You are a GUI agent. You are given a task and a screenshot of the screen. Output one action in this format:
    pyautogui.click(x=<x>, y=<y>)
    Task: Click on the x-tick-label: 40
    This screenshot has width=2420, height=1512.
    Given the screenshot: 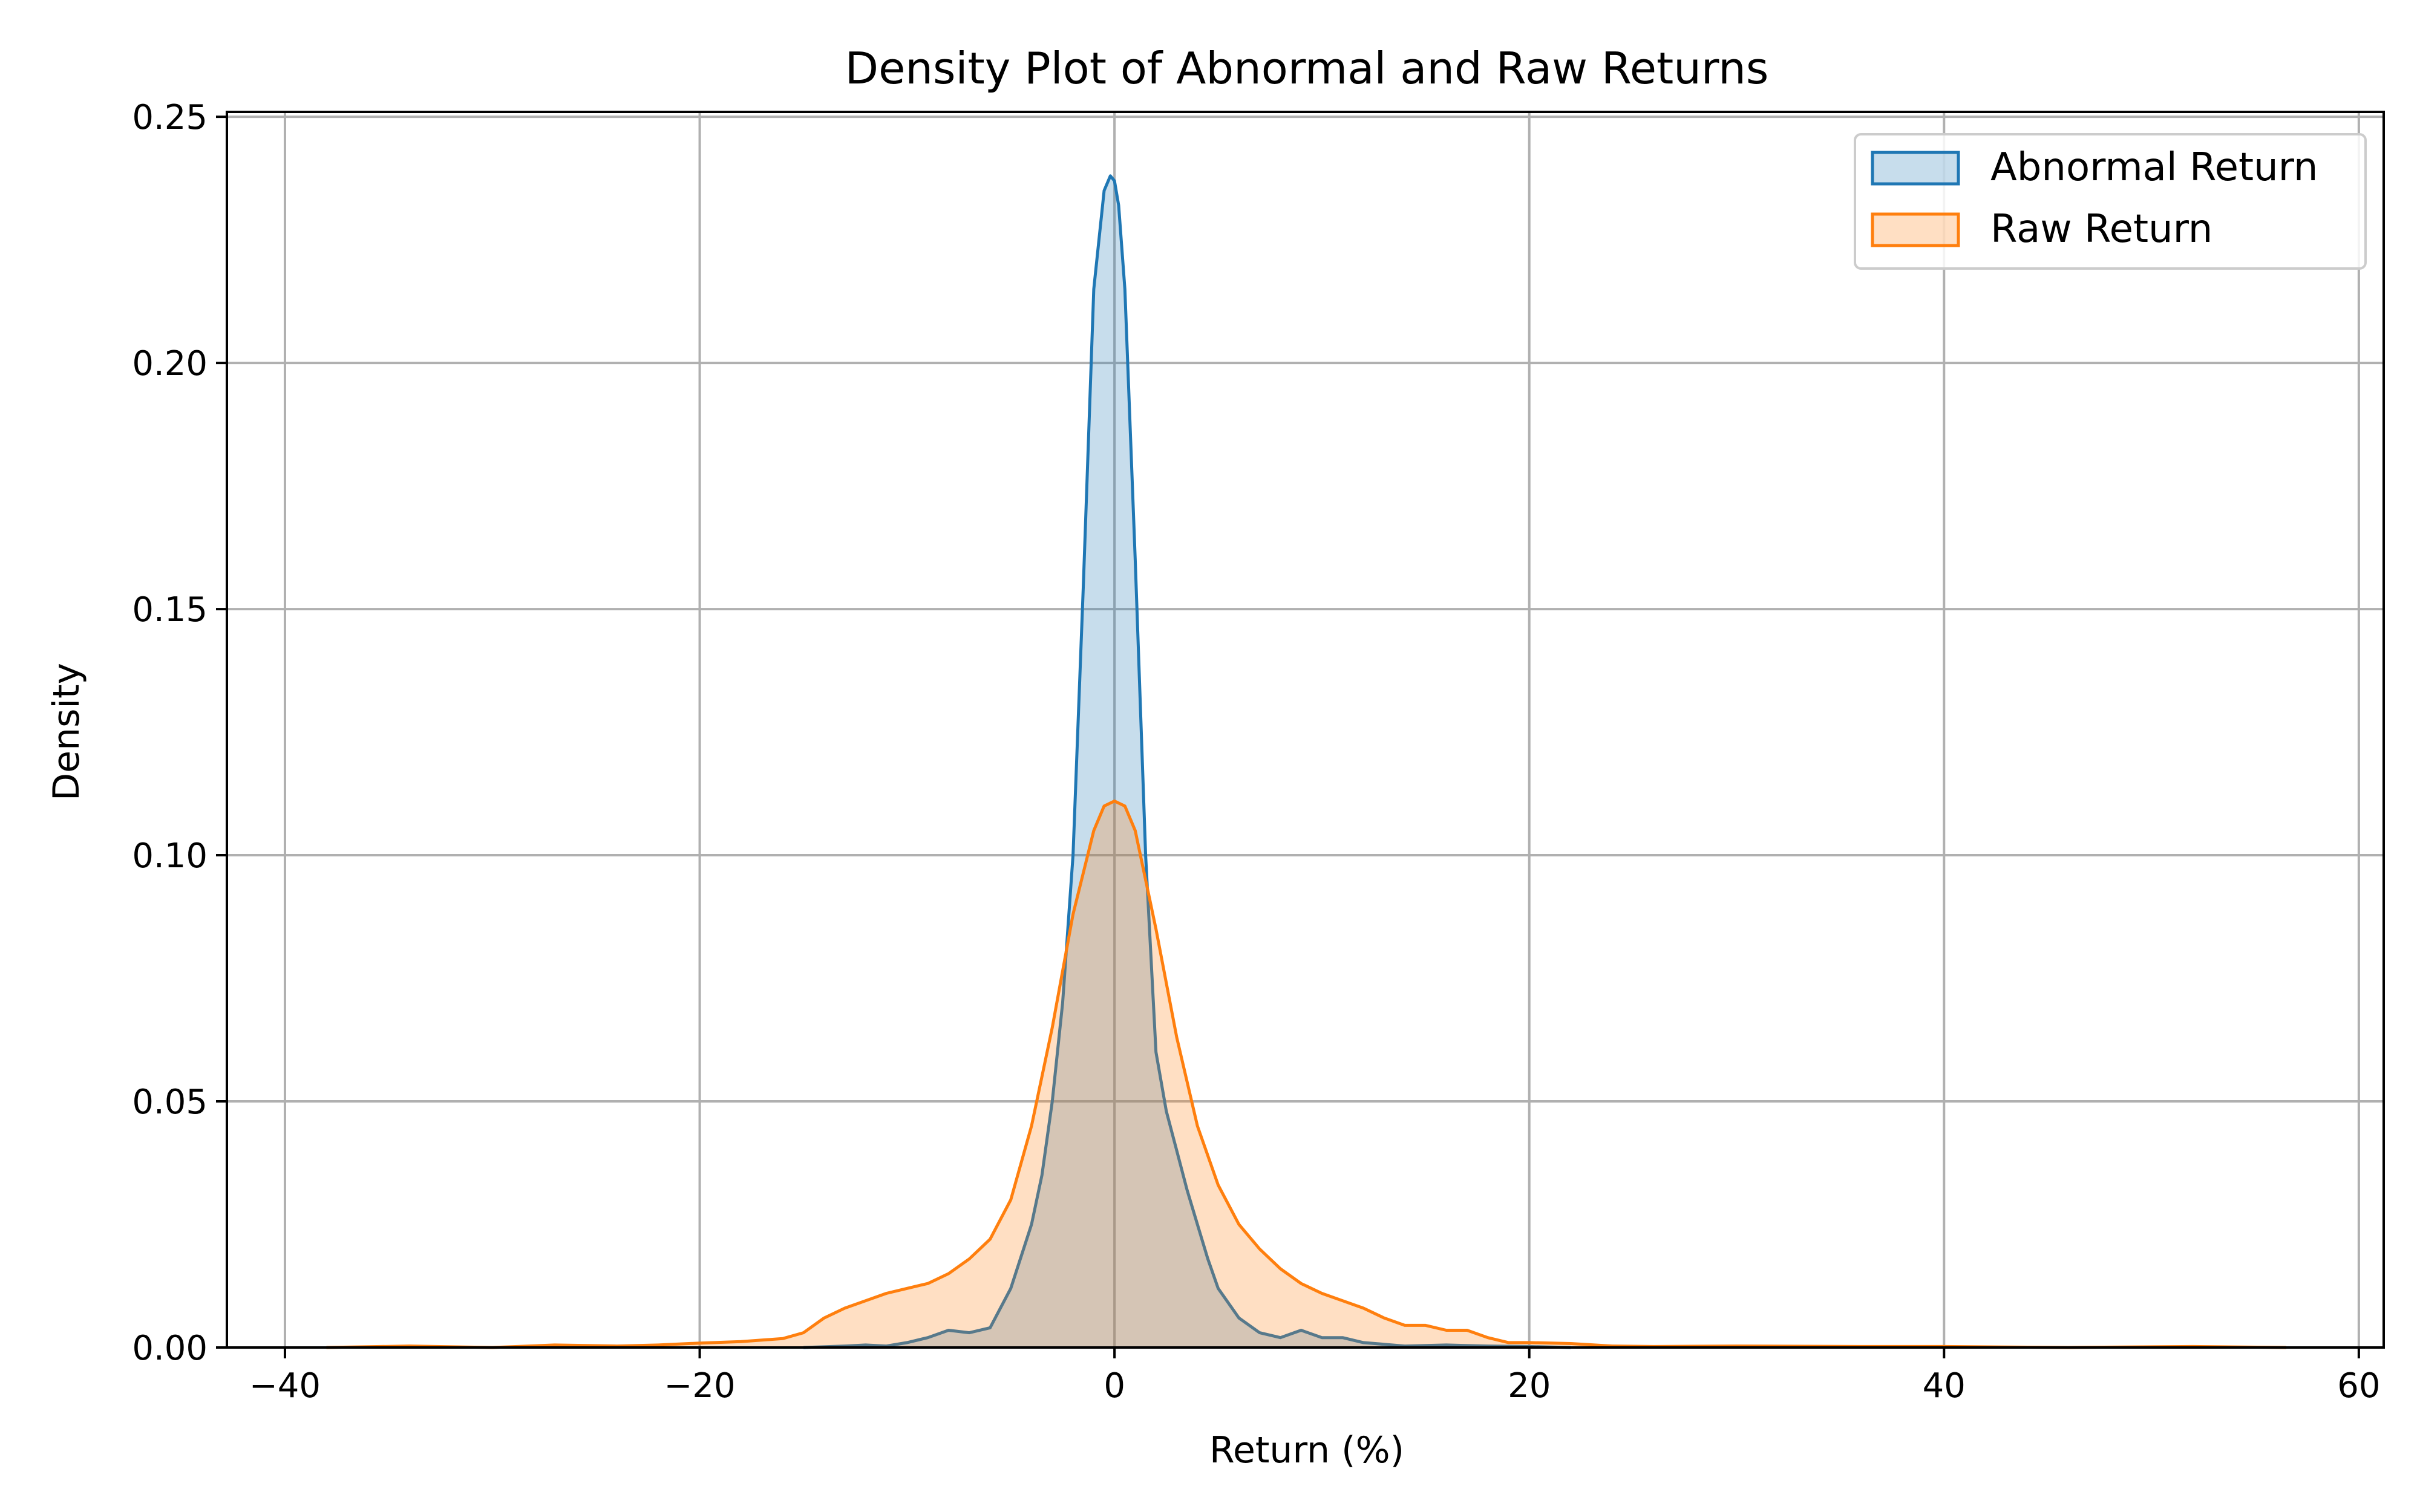 What is the action you would take?
    pyautogui.click(x=1944, y=1386)
    